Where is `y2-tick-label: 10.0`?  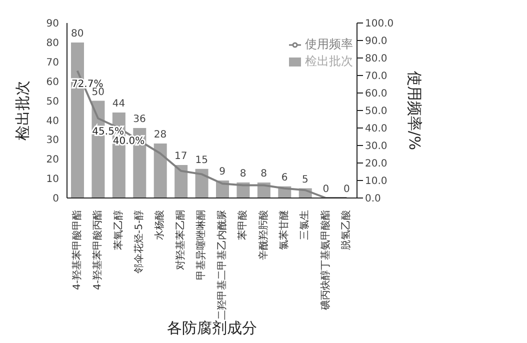
y2-tick-label: 10.0 is located at coordinates (376, 182).